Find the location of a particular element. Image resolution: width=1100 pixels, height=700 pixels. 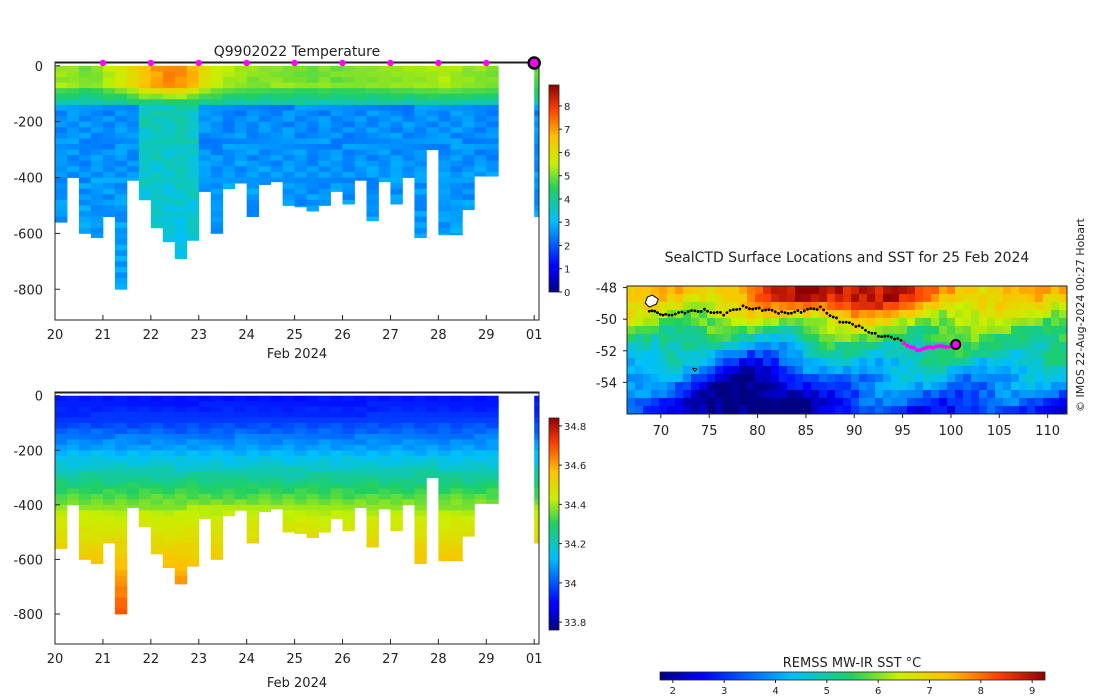

sst-colorbar-tick-label: 5 is located at coordinates (827, 691).